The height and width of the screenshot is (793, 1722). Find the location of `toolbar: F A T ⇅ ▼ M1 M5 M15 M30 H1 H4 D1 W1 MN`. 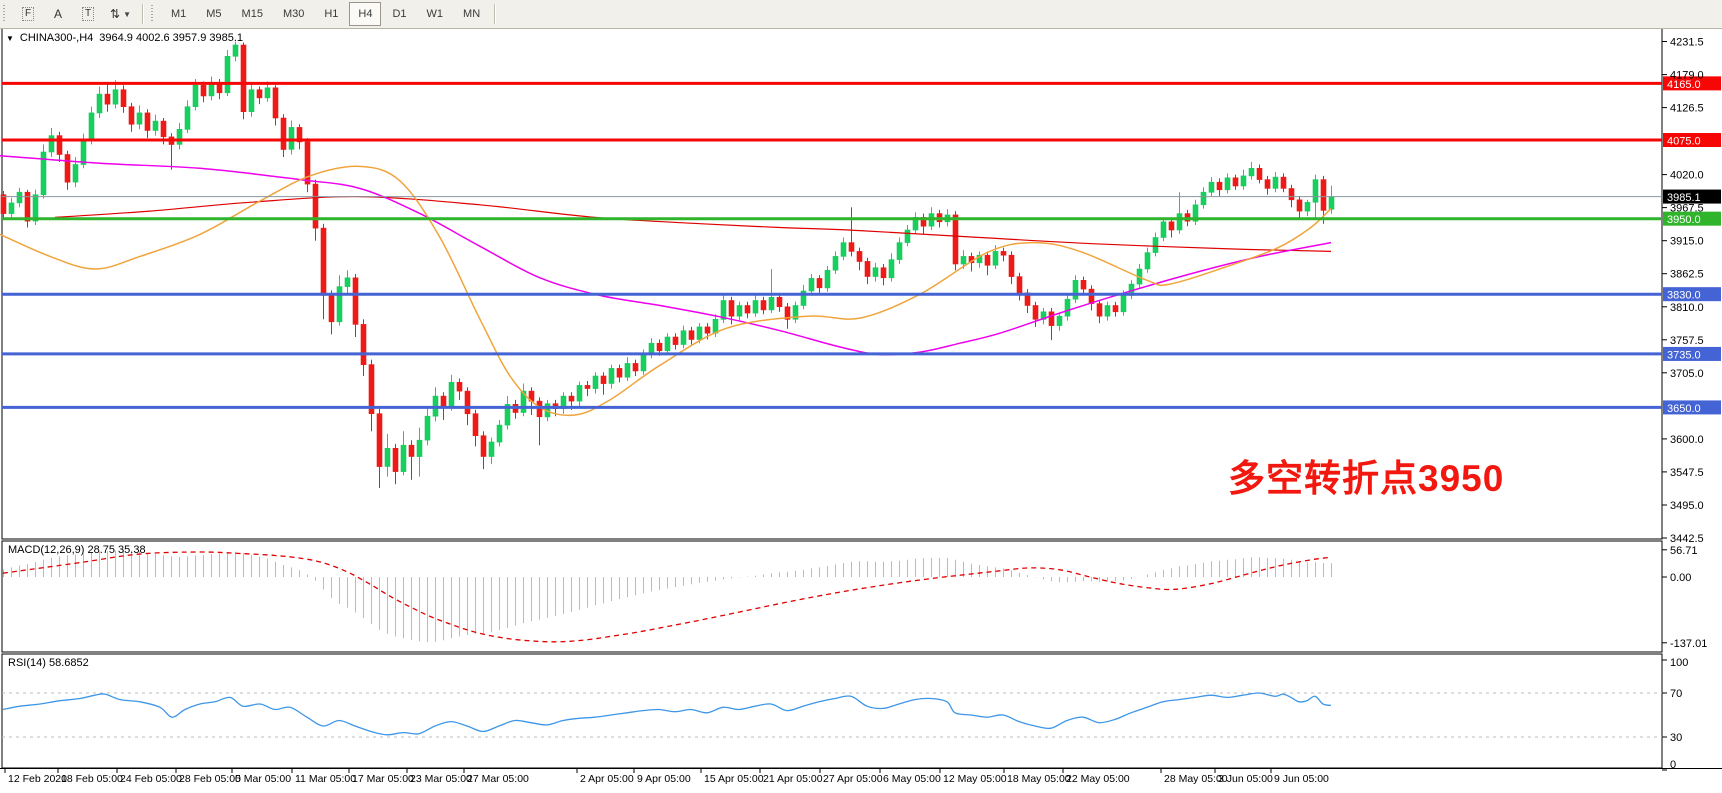

toolbar: F A T ⇅ ▼ M1 M5 M15 M30 H1 H4 D1 W1 MN is located at coordinates (861, 14).